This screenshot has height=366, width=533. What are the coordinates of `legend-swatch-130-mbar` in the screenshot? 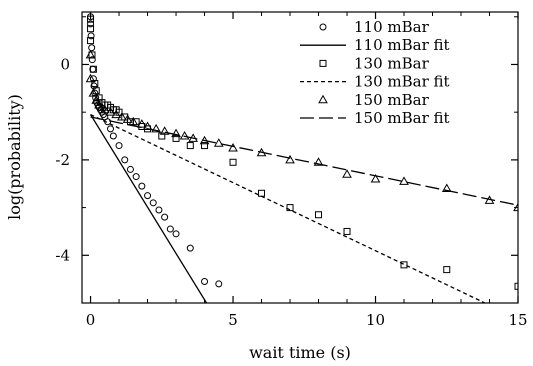 It's located at (323, 63).